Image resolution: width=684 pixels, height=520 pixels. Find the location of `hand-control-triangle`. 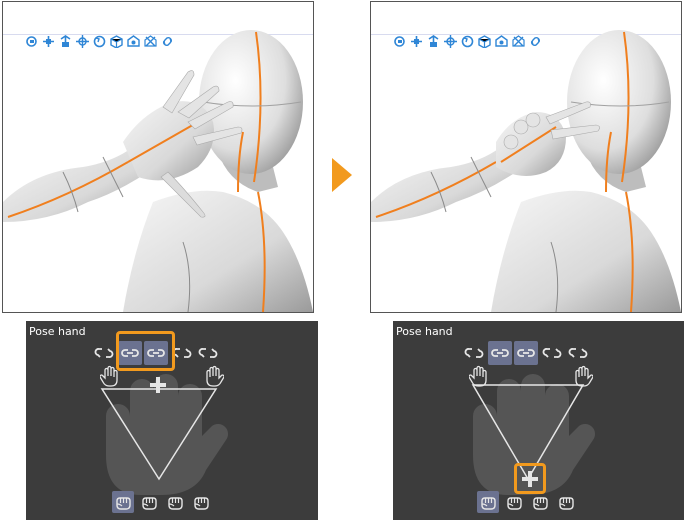

hand-control-triangle is located at coordinates (533, 434).